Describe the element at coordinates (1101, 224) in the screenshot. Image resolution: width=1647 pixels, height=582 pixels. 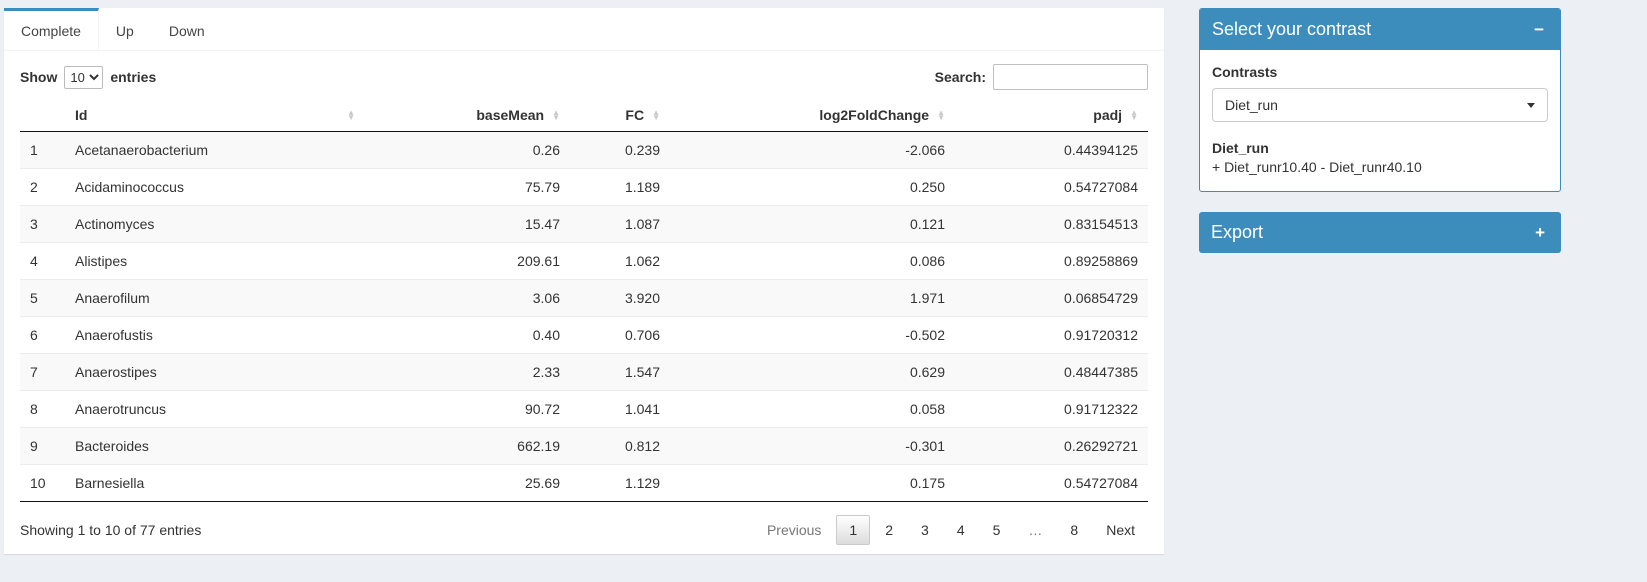
I see `cell-padj: 0.83154513` at that location.